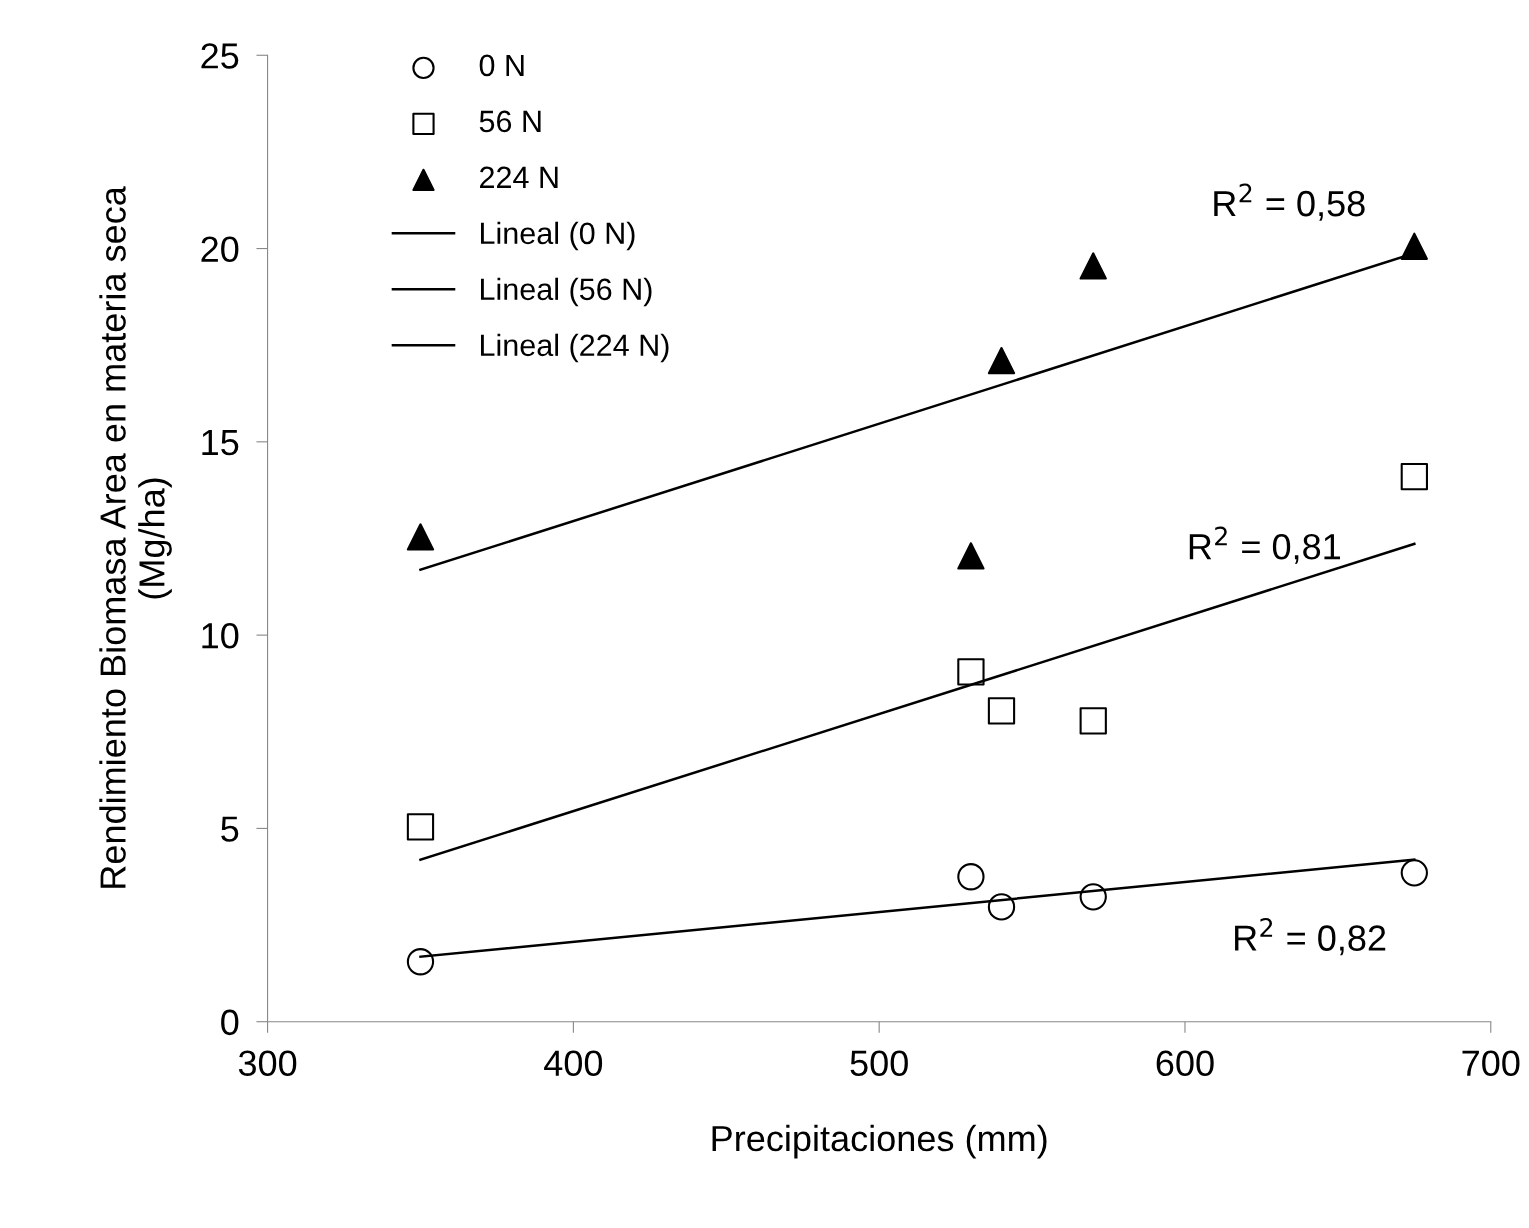 The height and width of the screenshot is (1228, 1529). Describe the element at coordinates (220, 635) in the screenshot. I see `y-tick-label: 10` at that location.